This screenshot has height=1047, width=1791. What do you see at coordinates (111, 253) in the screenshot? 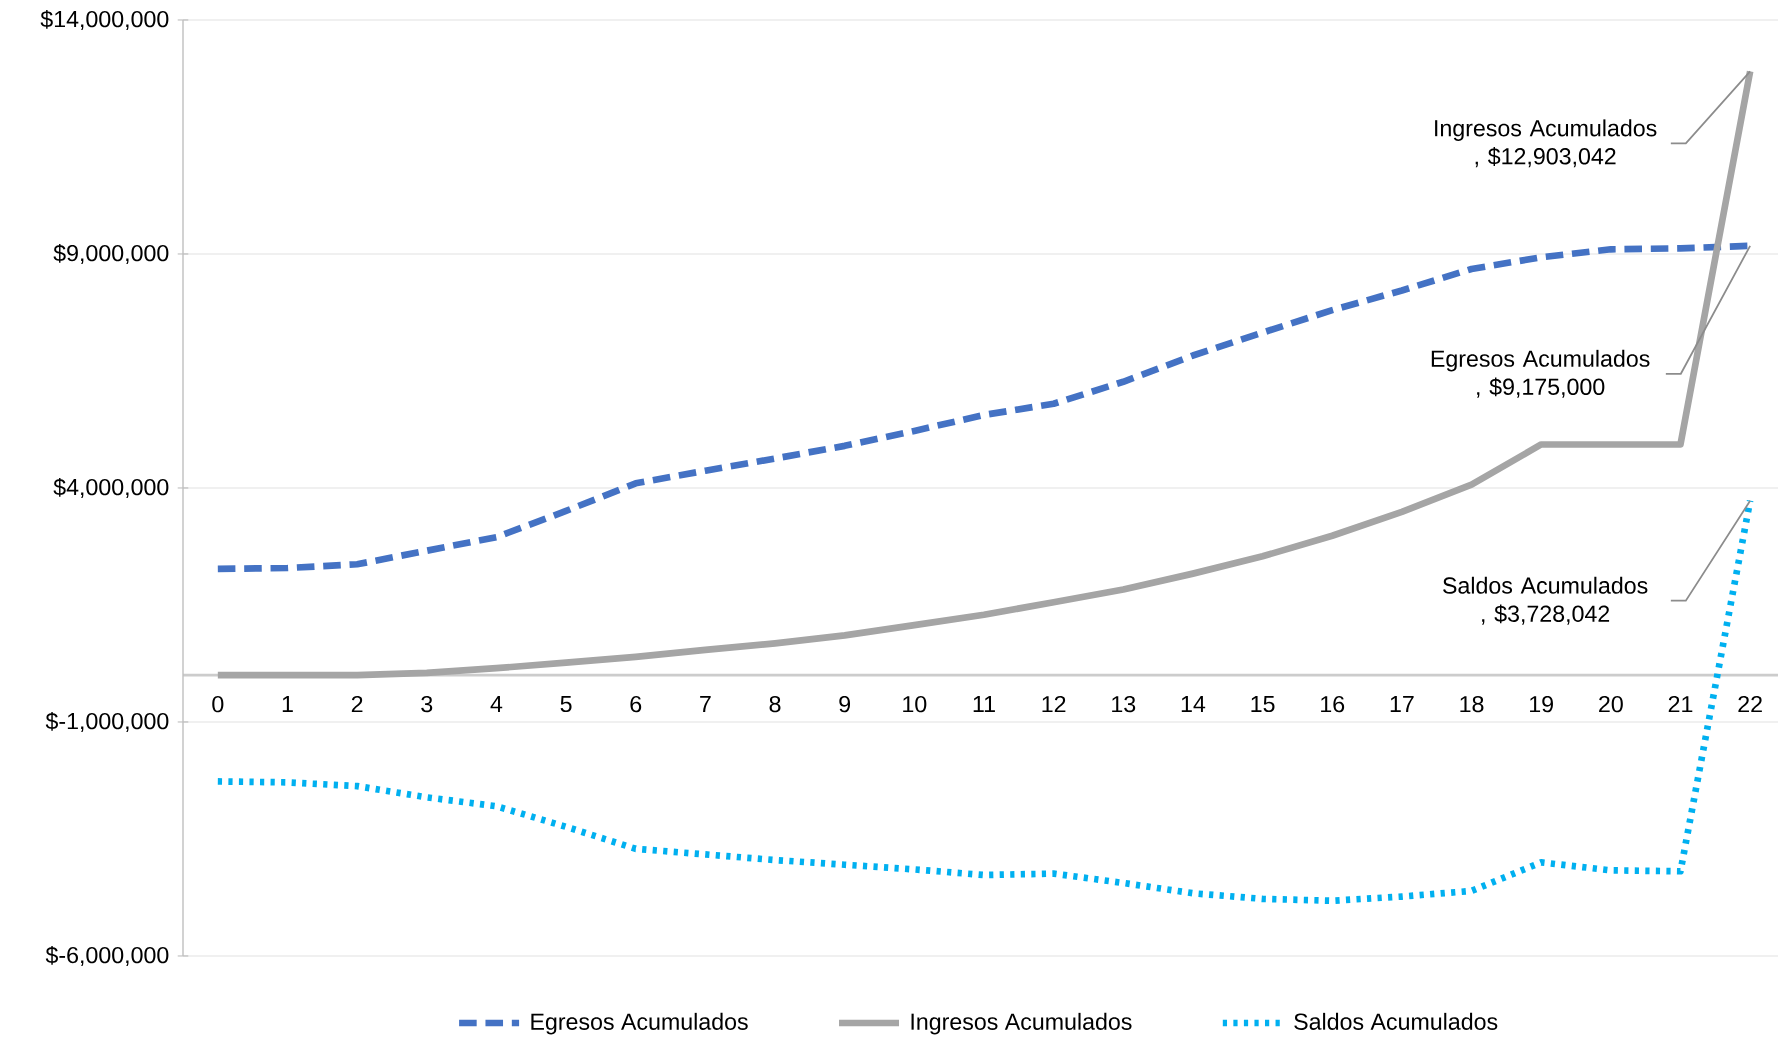
I see `y-tick-label: $9,000,000` at bounding box center [111, 253].